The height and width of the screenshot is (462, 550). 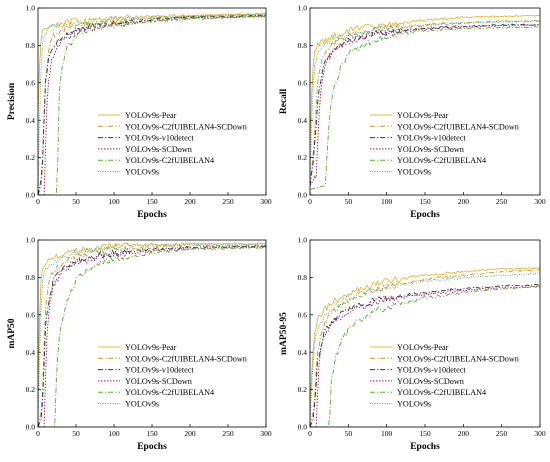 I want to click on y-tick-label: 0.0, so click(x=303, y=427).